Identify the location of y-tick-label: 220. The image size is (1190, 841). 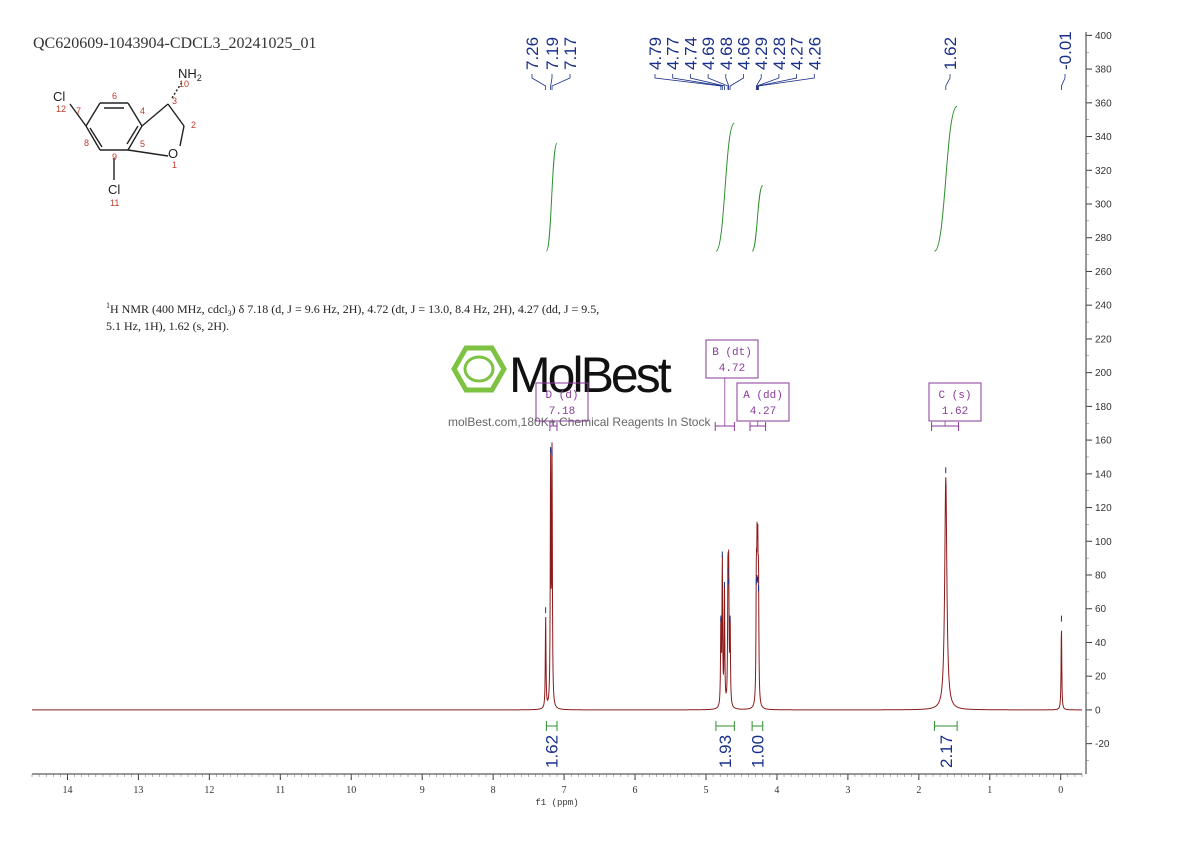
(1103, 339).